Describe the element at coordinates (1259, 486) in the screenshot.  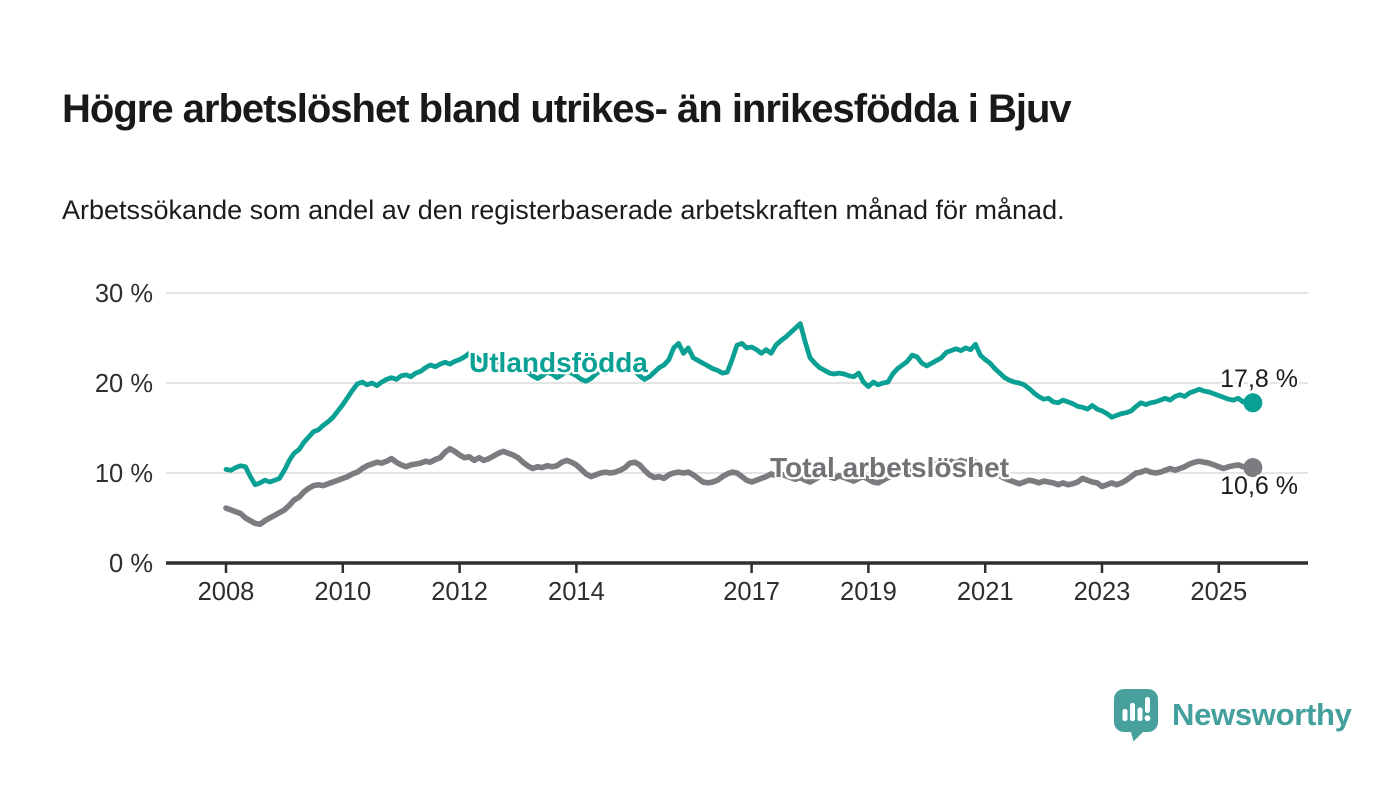
I see `end-value-label-total: 10,6 %` at that location.